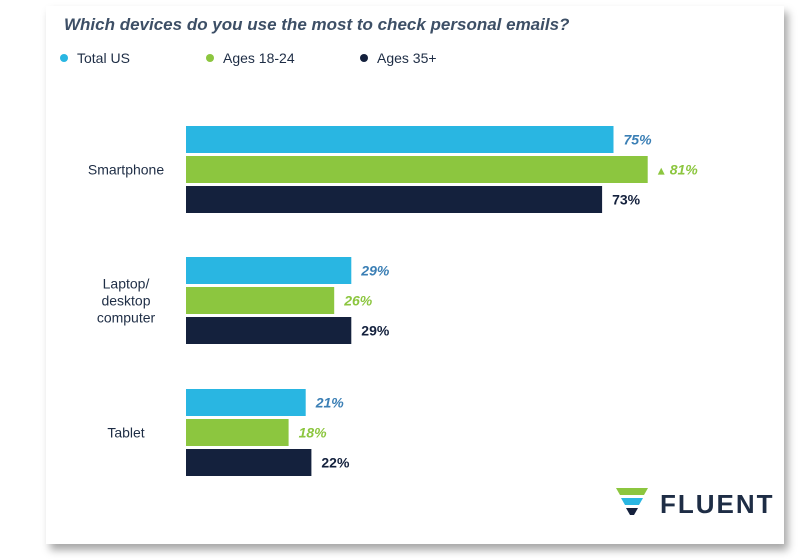  I want to click on legend-item-total-us: Total US, so click(95, 58).